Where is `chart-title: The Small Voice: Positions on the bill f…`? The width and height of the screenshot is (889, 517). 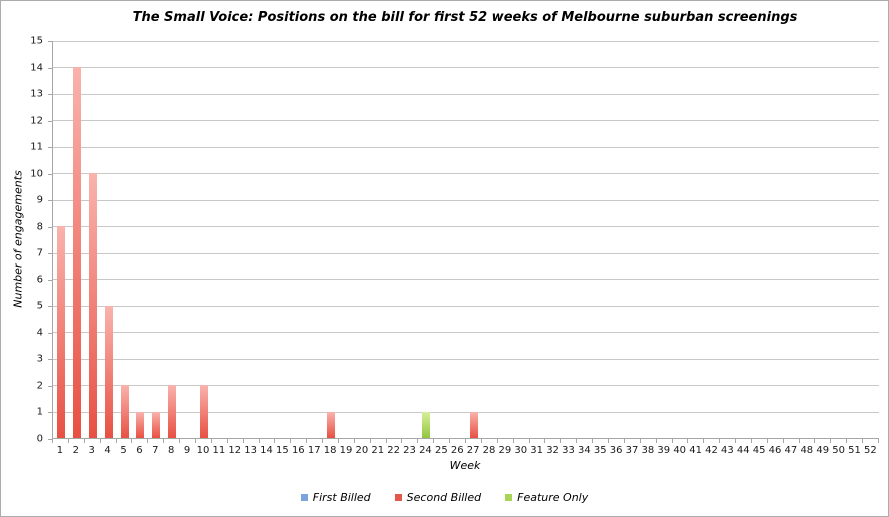
chart-title: The Small Voice: Positions on the bill f… is located at coordinates (465, 17).